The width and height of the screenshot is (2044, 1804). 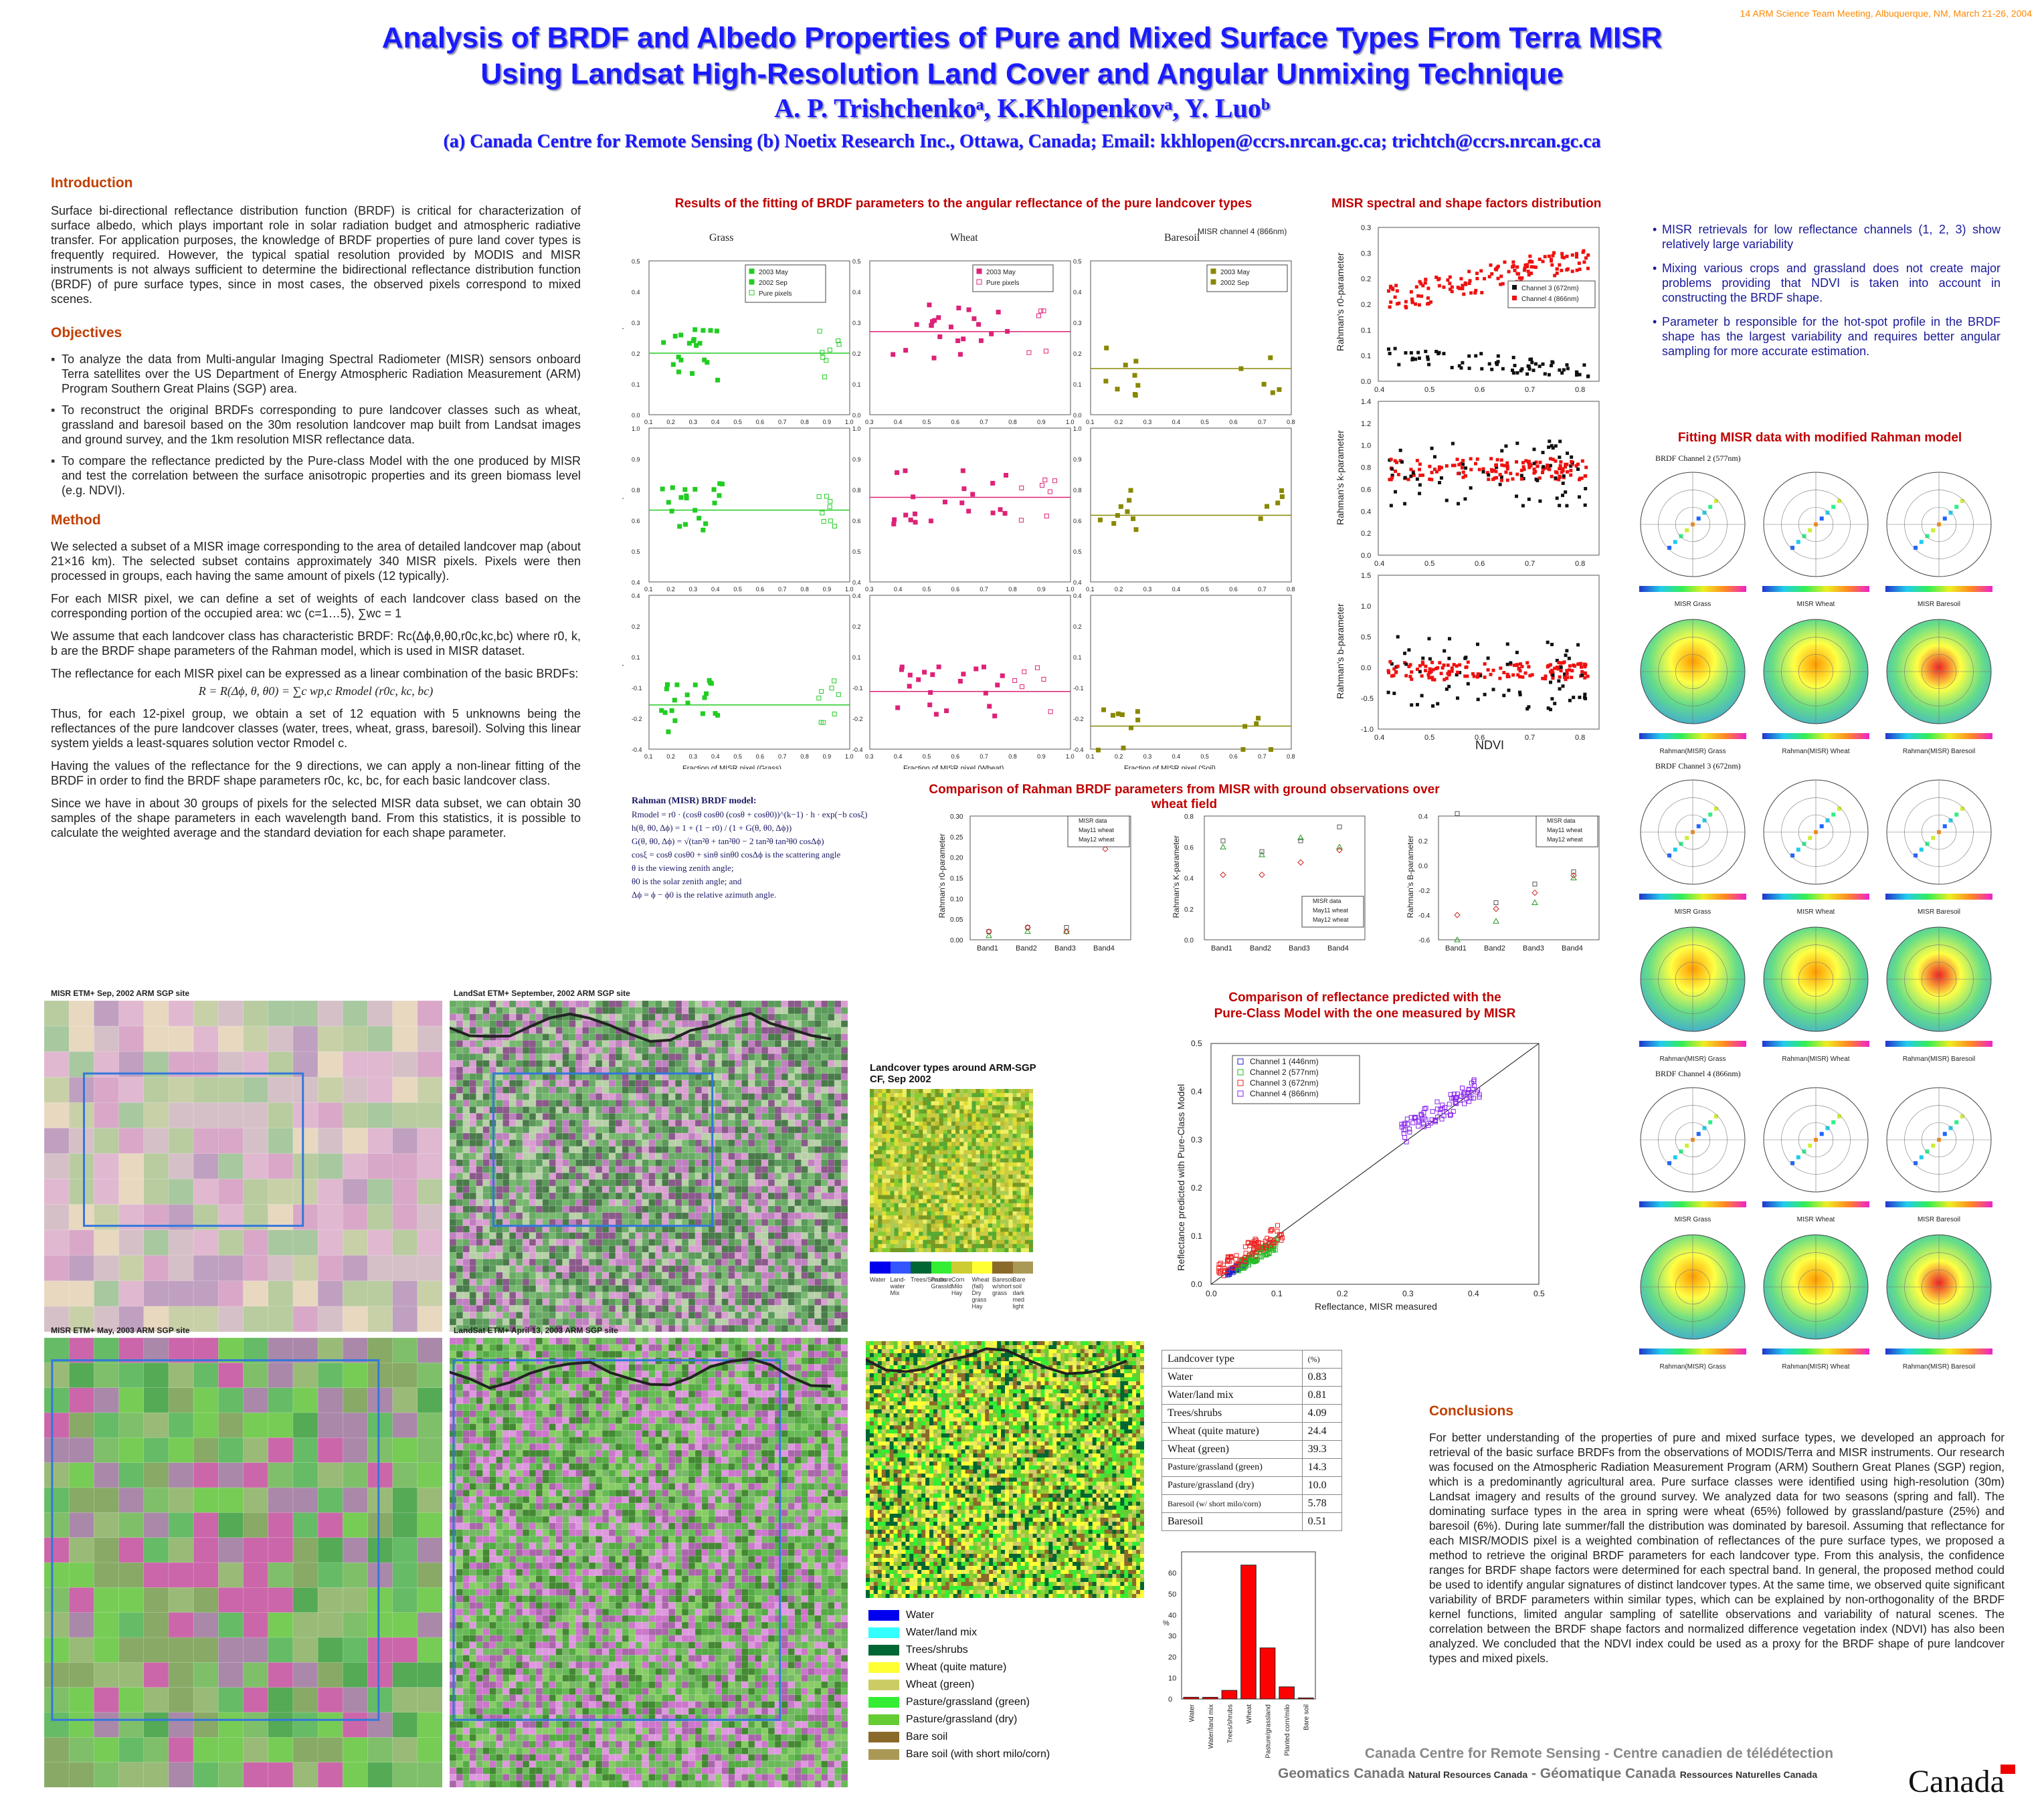 I want to click on y-tick-label: 0.5, so click(x=636, y=261).